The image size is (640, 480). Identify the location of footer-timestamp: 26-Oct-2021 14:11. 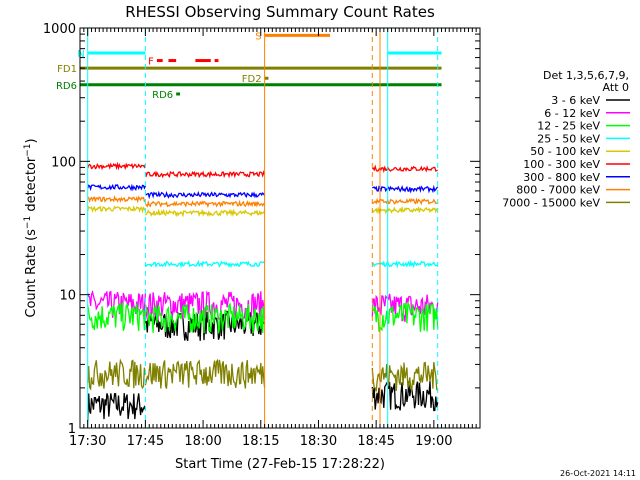
(598, 473).